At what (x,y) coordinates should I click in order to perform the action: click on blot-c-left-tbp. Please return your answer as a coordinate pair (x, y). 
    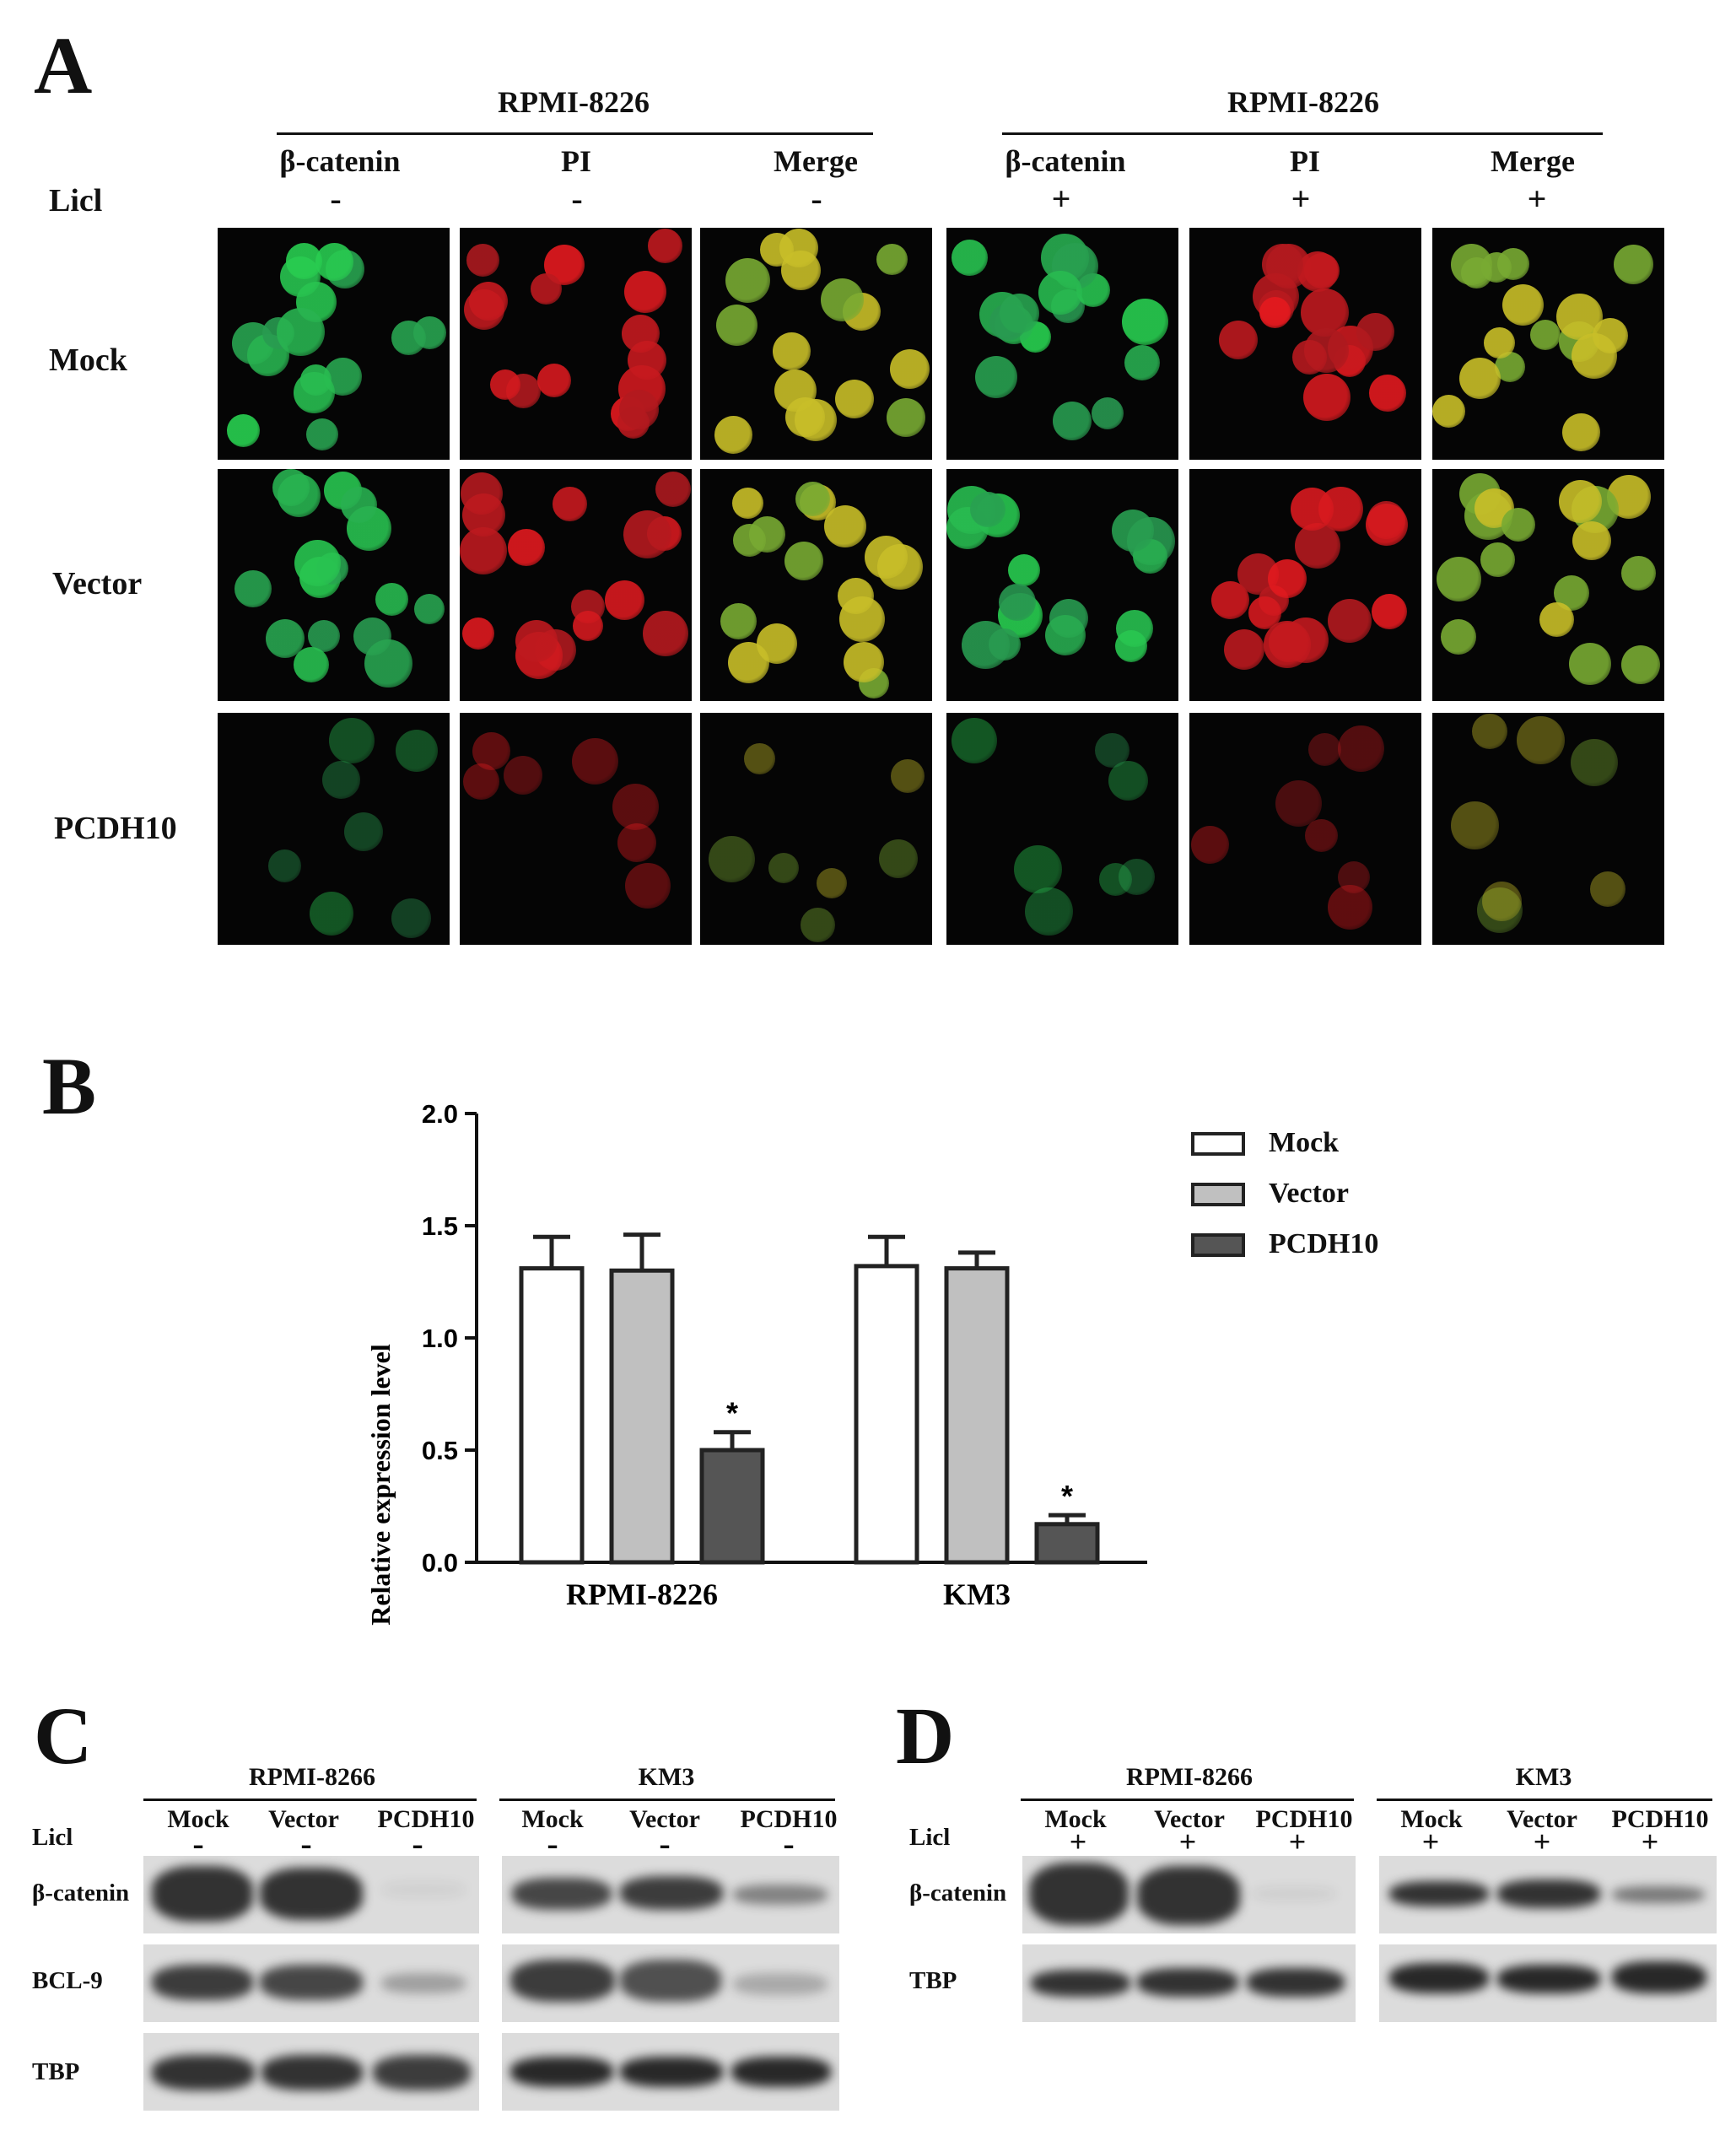
    Looking at the image, I should click on (311, 2072).